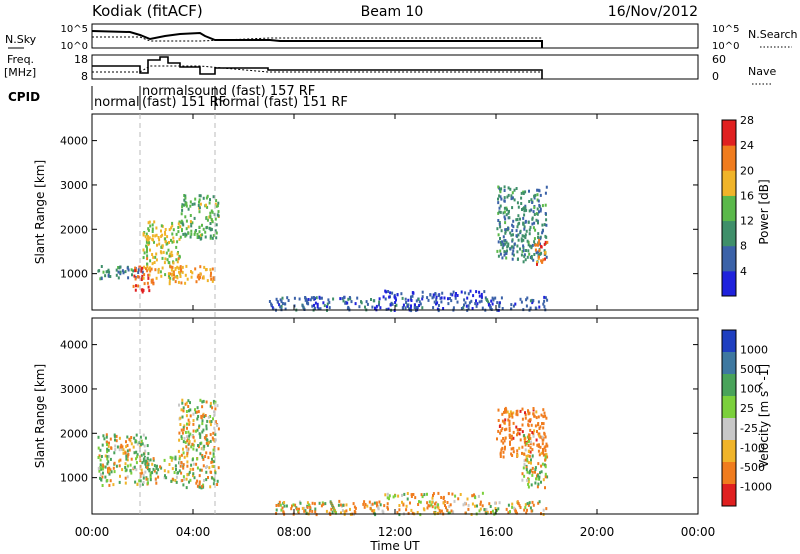  Describe the element at coordinates (147, 11) in the screenshot. I see `station-title: Kodiak (fitACF)` at that location.